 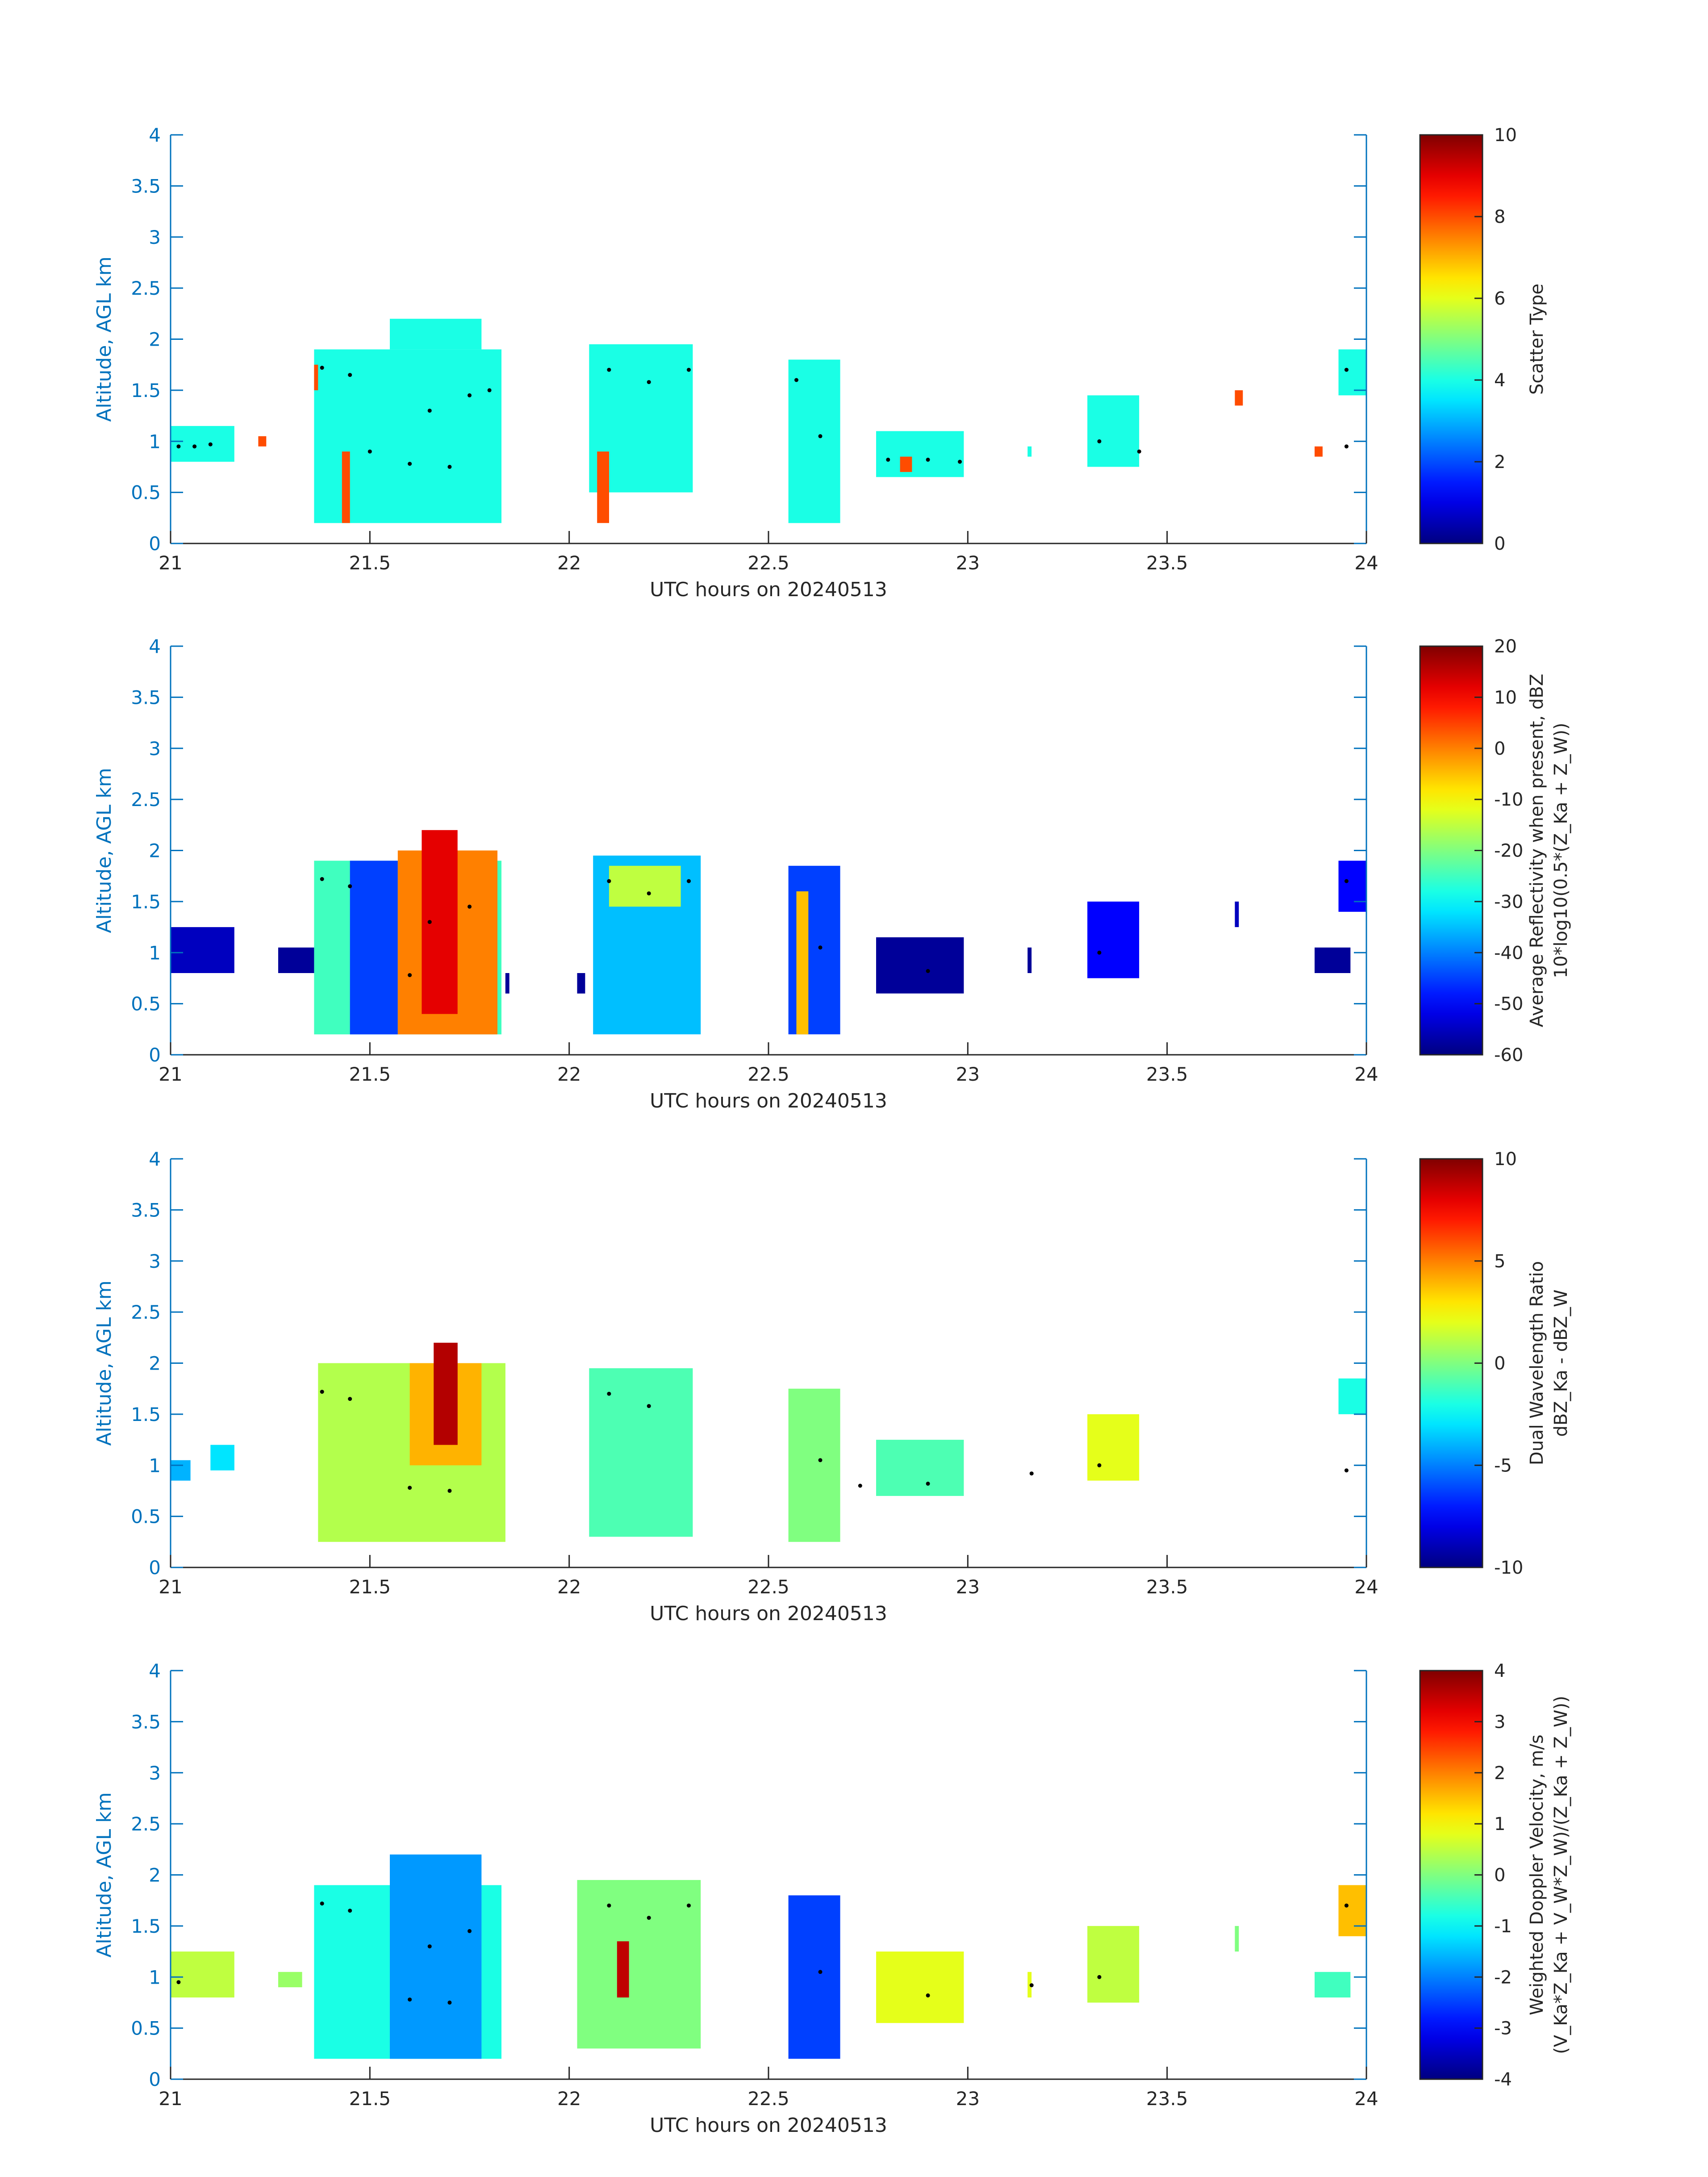 I want to click on x-axis-label: UTC hours on 20240513, so click(x=768, y=589).